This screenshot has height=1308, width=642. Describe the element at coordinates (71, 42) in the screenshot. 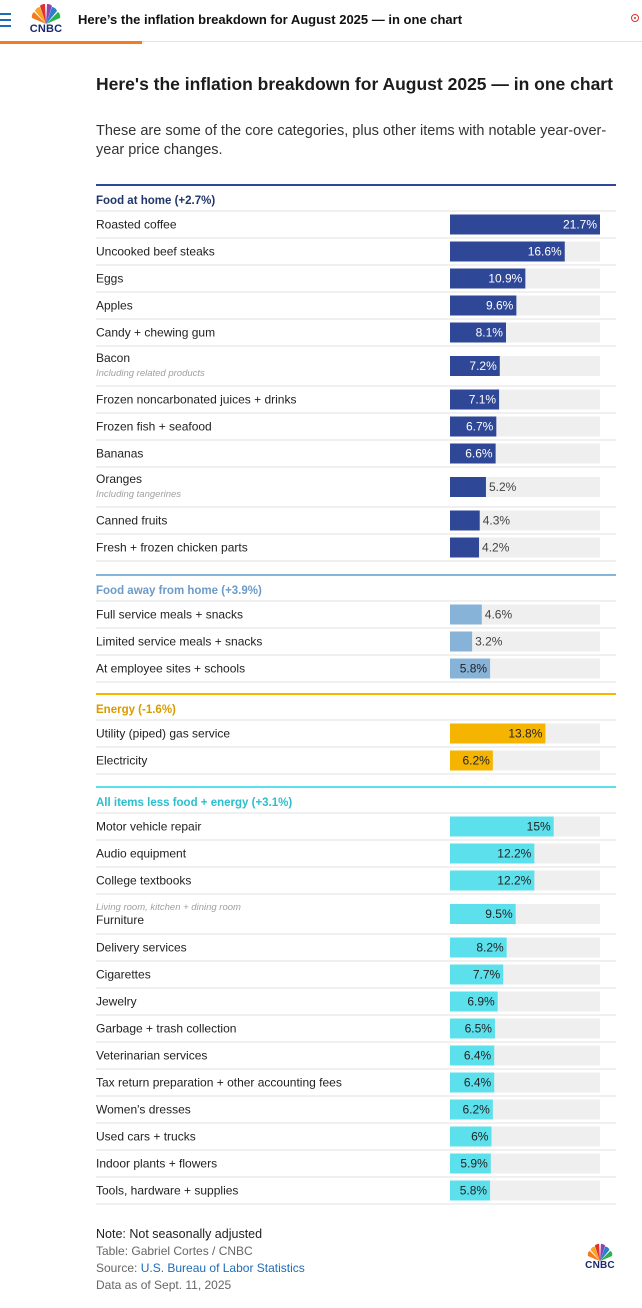

I see `progress-underline` at that location.